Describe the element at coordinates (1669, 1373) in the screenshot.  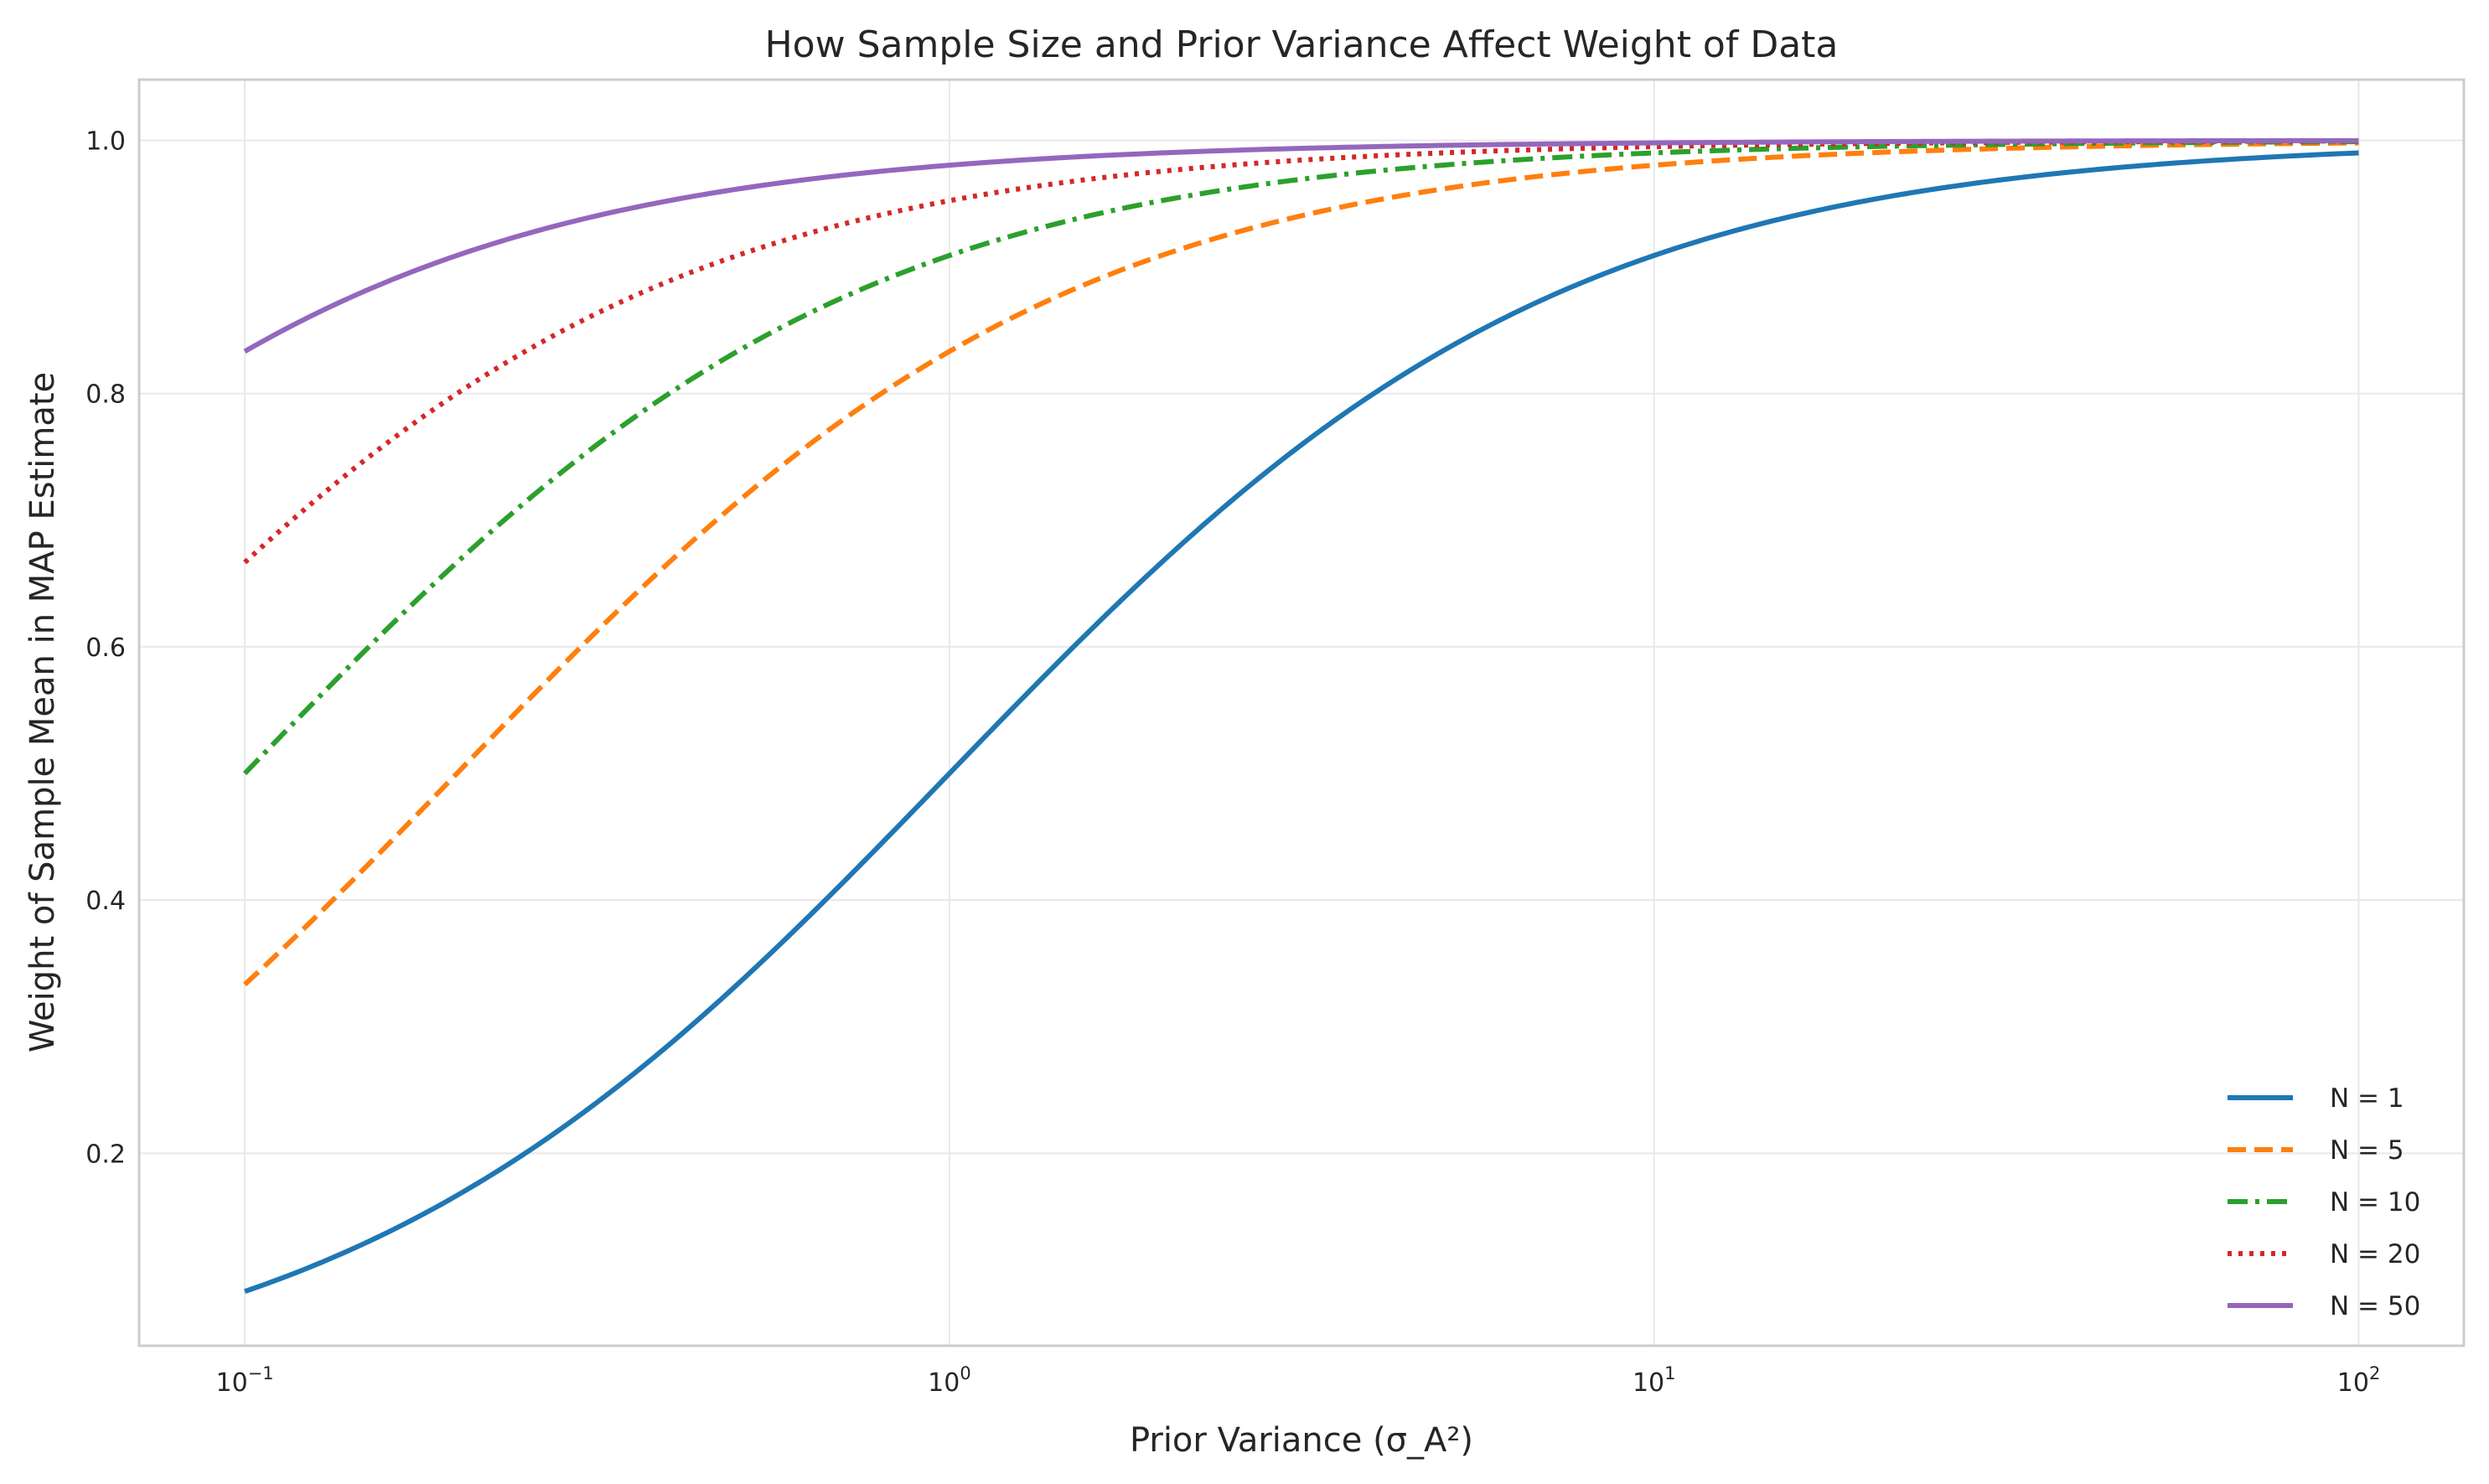
I see `x-tick-exponent: 1` at that location.